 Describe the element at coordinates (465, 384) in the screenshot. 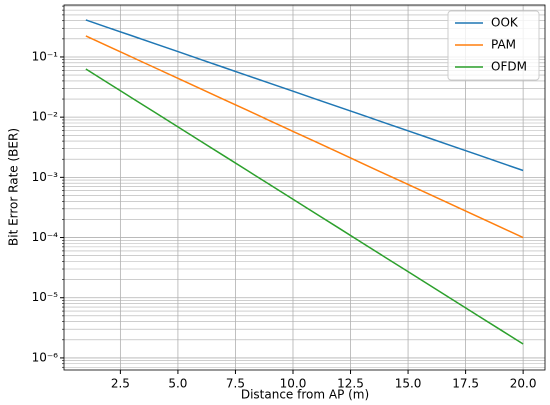

I see `x-tick-label: 17.5` at that location.